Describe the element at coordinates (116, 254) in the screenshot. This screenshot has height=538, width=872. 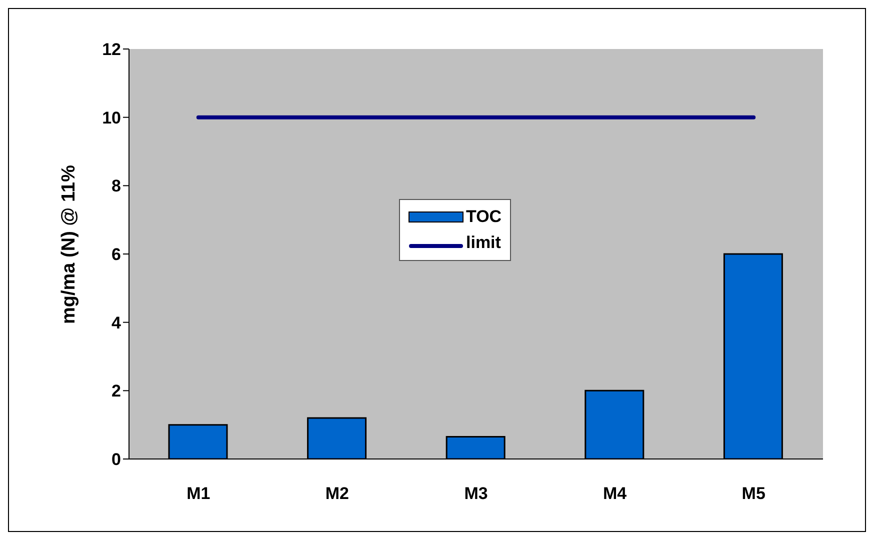
I see `y-tick-label: 6` at that location.